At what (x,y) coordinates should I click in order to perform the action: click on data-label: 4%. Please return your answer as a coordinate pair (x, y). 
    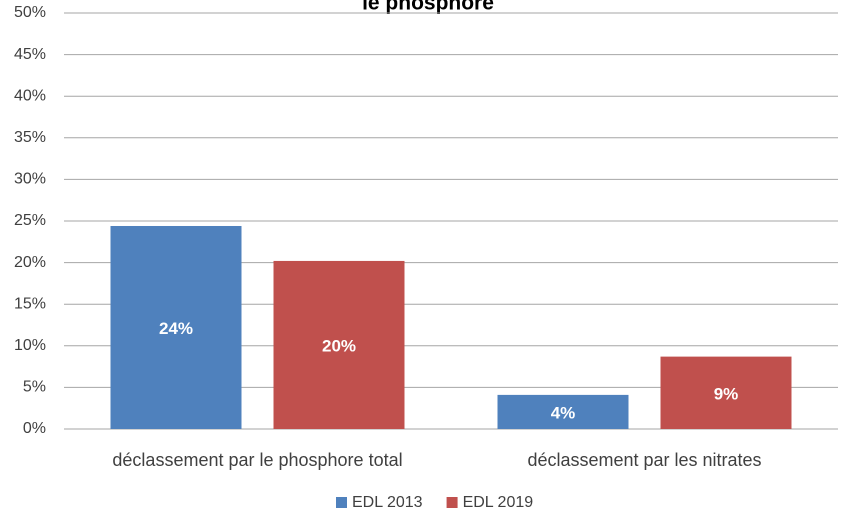
    Looking at the image, I should click on (563, 412).